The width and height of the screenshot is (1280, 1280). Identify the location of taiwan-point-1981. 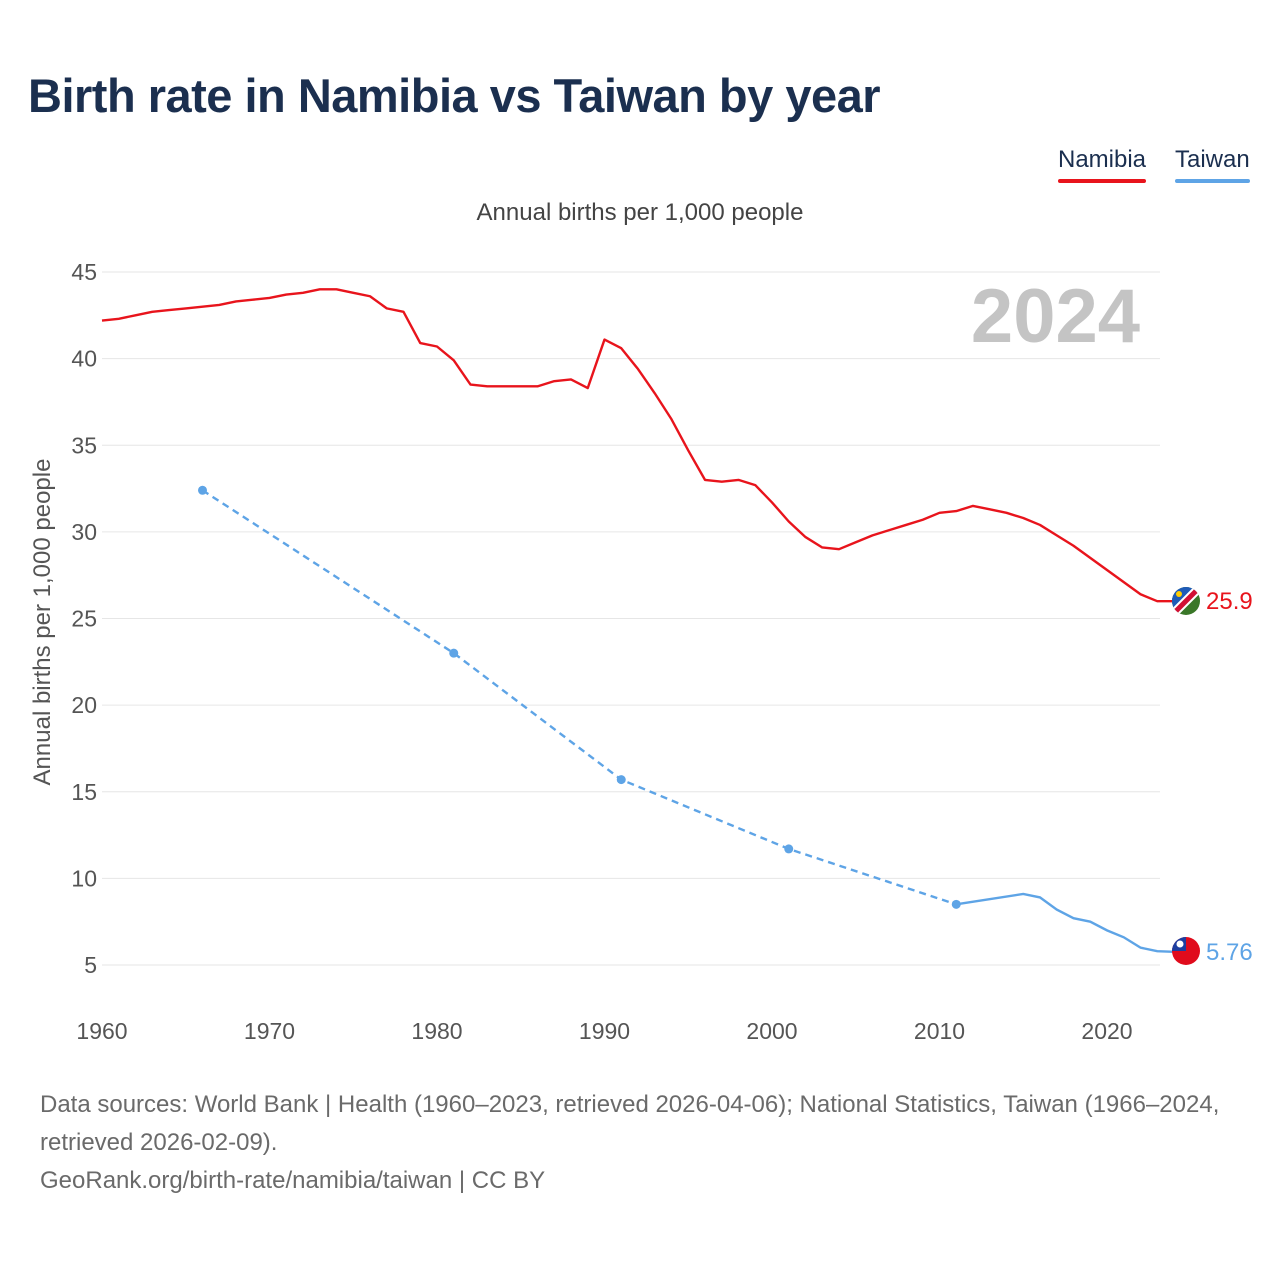
(454, 653).